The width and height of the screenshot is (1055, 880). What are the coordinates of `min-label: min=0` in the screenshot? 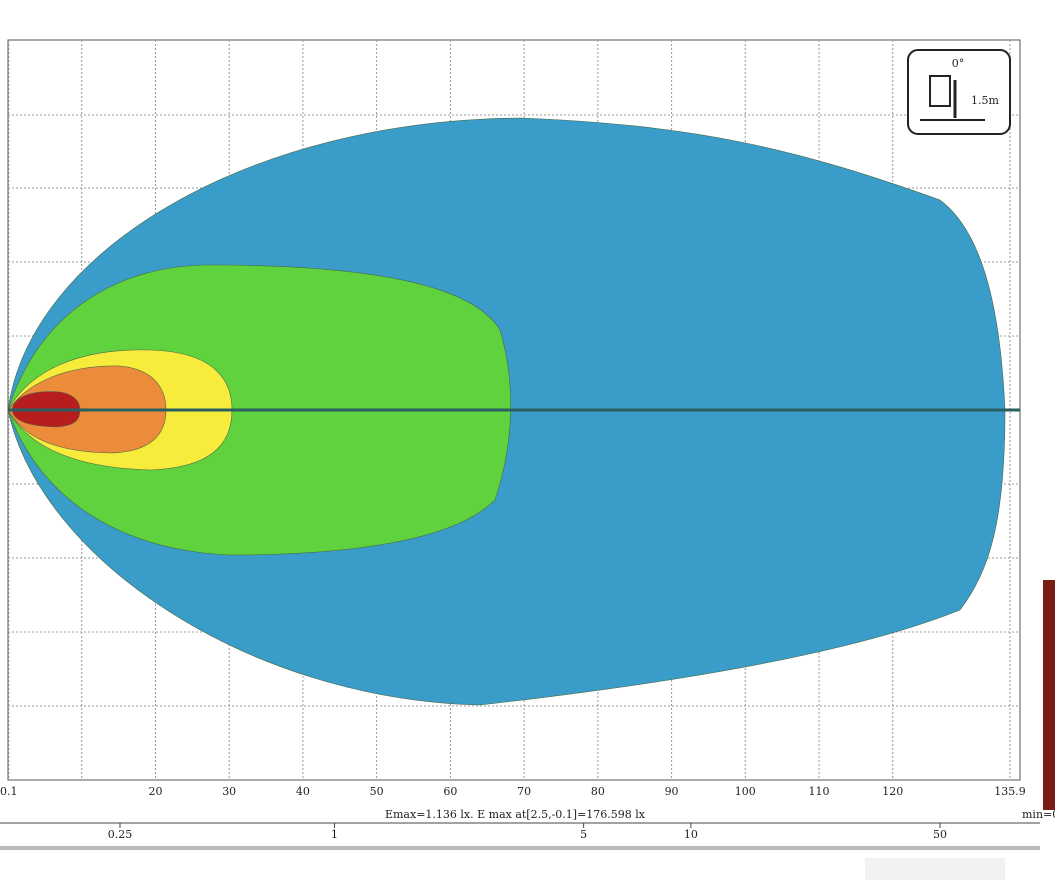 It's located at (1038, 814).